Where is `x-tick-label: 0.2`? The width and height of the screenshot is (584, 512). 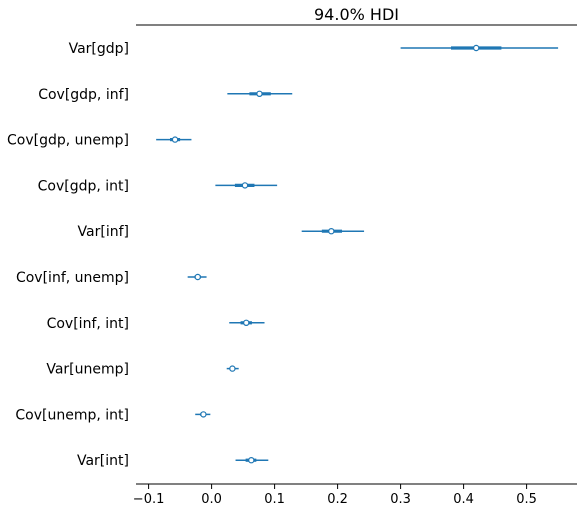 x-tick-label: 0.2 is located at coordinates (337, 499).